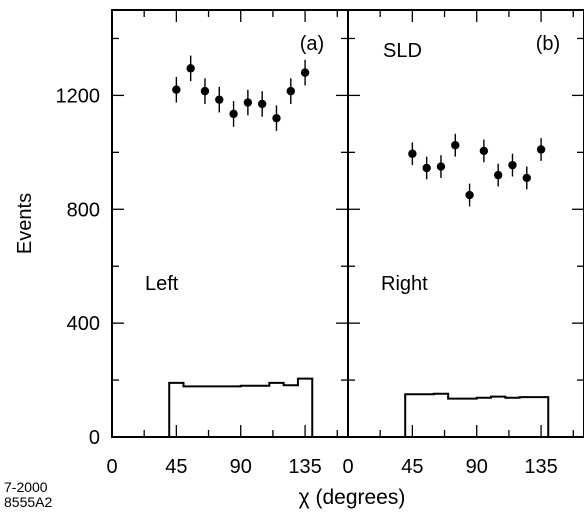 The image size is (584, 517). What do you see at coordinates (83, 324) in the screenshot?
I see `y-tick-label: 400` at bounding box center [83, 324].